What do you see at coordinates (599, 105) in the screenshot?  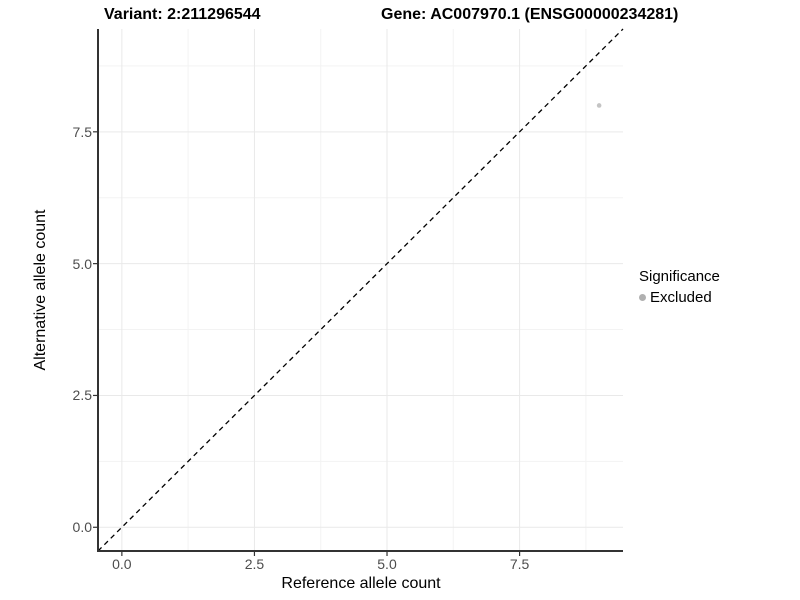 I see `data-point` at bounding box center [599, 105].